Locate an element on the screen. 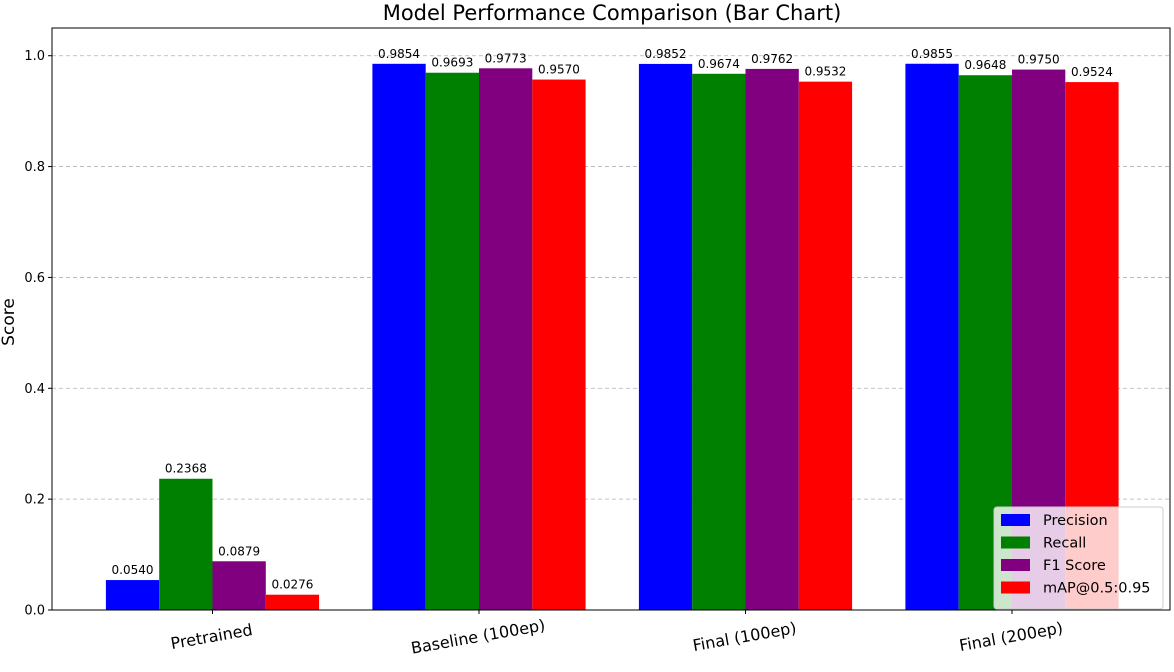 This screenshot has height=672, width=1174. bar-value-label: 0.9854 is located at coordinates (399, 54).